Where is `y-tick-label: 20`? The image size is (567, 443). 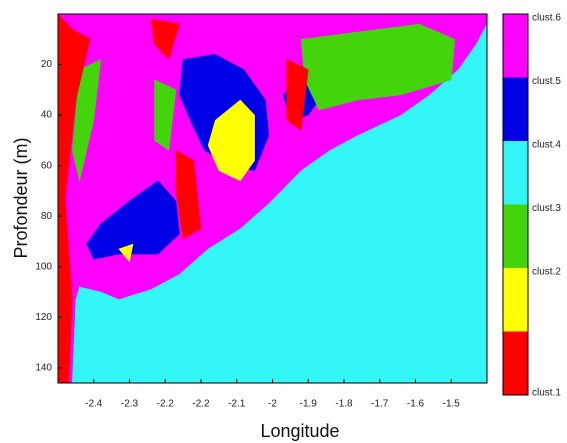
y-tick-label: 20 is located at coordinates (47, 64).